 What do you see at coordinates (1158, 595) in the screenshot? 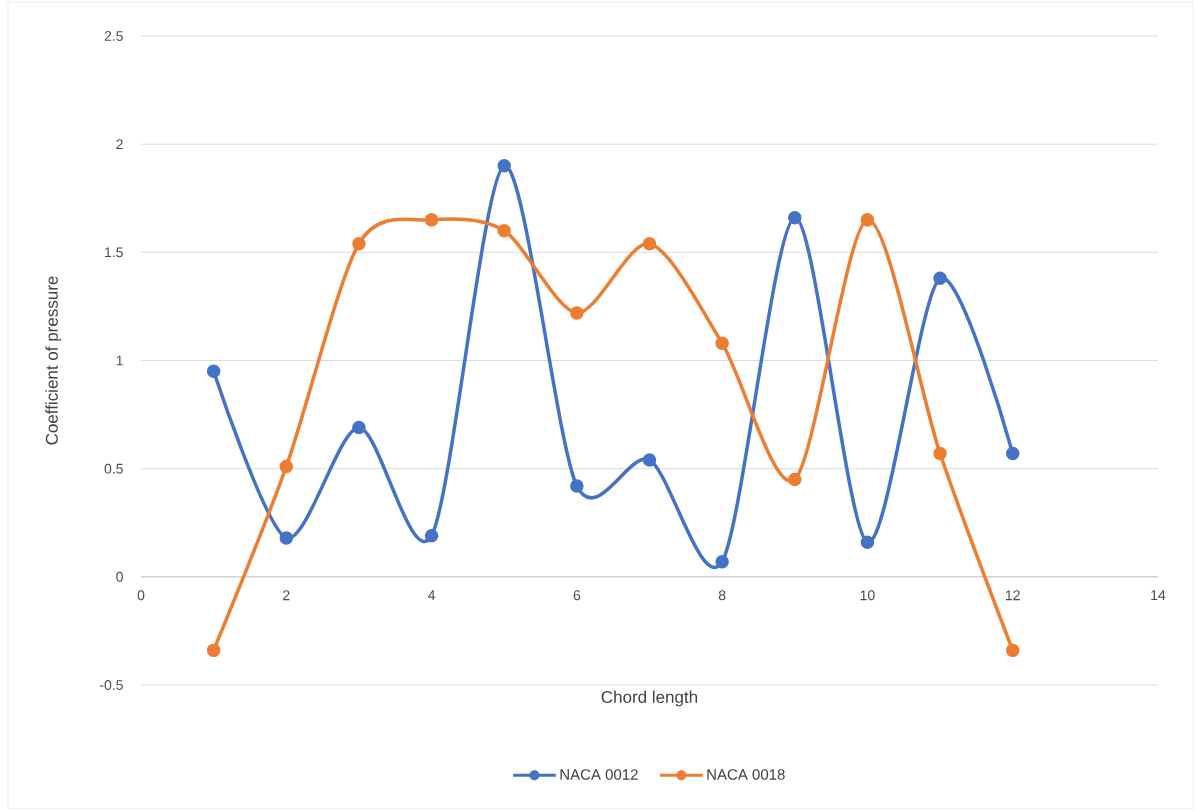
I see `x-tick-label: 14` at bounding box center [1158, 595].